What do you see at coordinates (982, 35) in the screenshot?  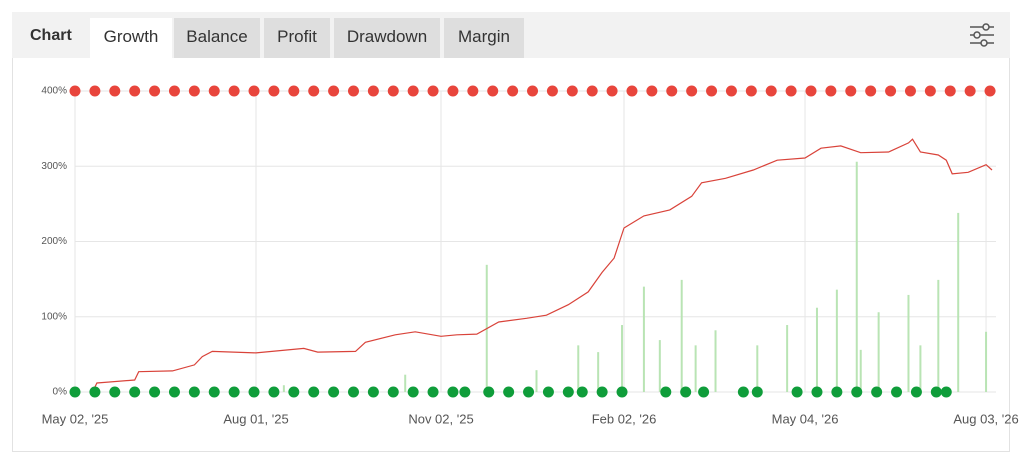 I see `settings-icon` at bounding box center [982, 35].